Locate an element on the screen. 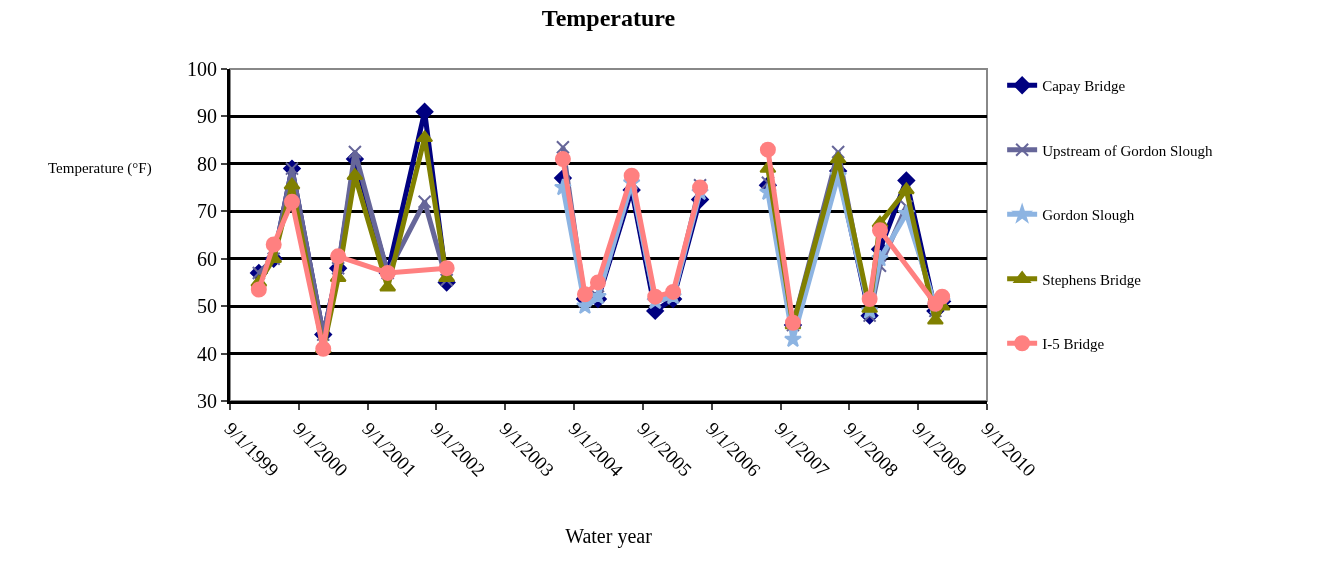 The image size is (1342, 585). x-axis-title: Water year is located at coordinates (609, 537).